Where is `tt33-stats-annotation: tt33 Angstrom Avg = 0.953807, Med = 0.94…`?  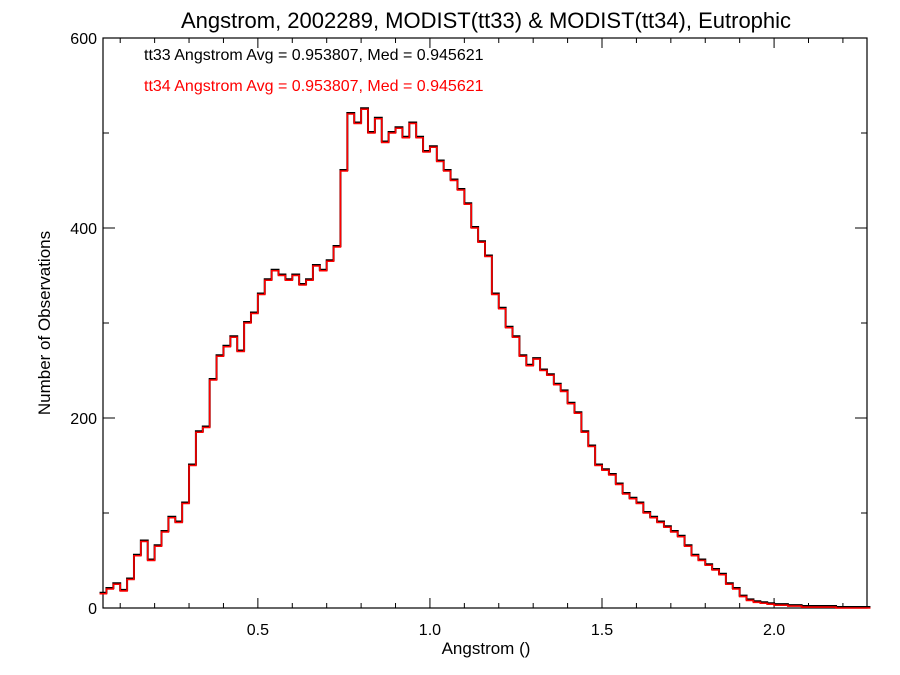 tt33-stats-annotation: tt33 Angstrom Avg = 0.953807, Med = 0.94… is located at coordinates (314, 55).